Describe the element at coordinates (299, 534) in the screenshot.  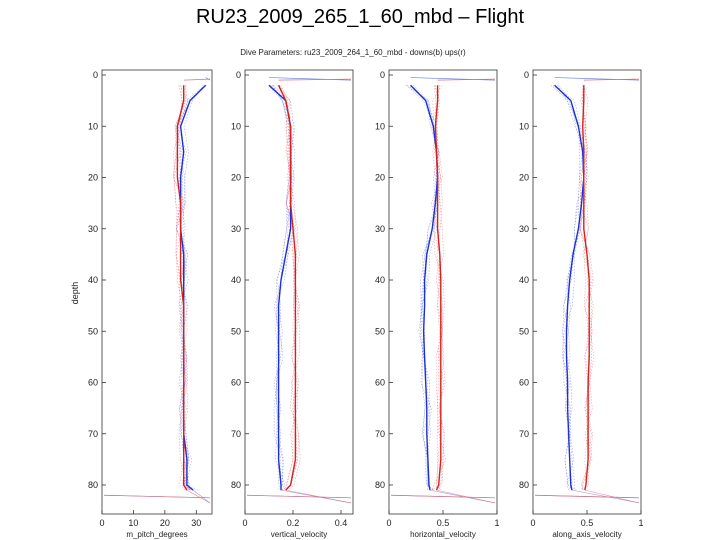
I see `x-axis-label: vertical_velocity` at that location.